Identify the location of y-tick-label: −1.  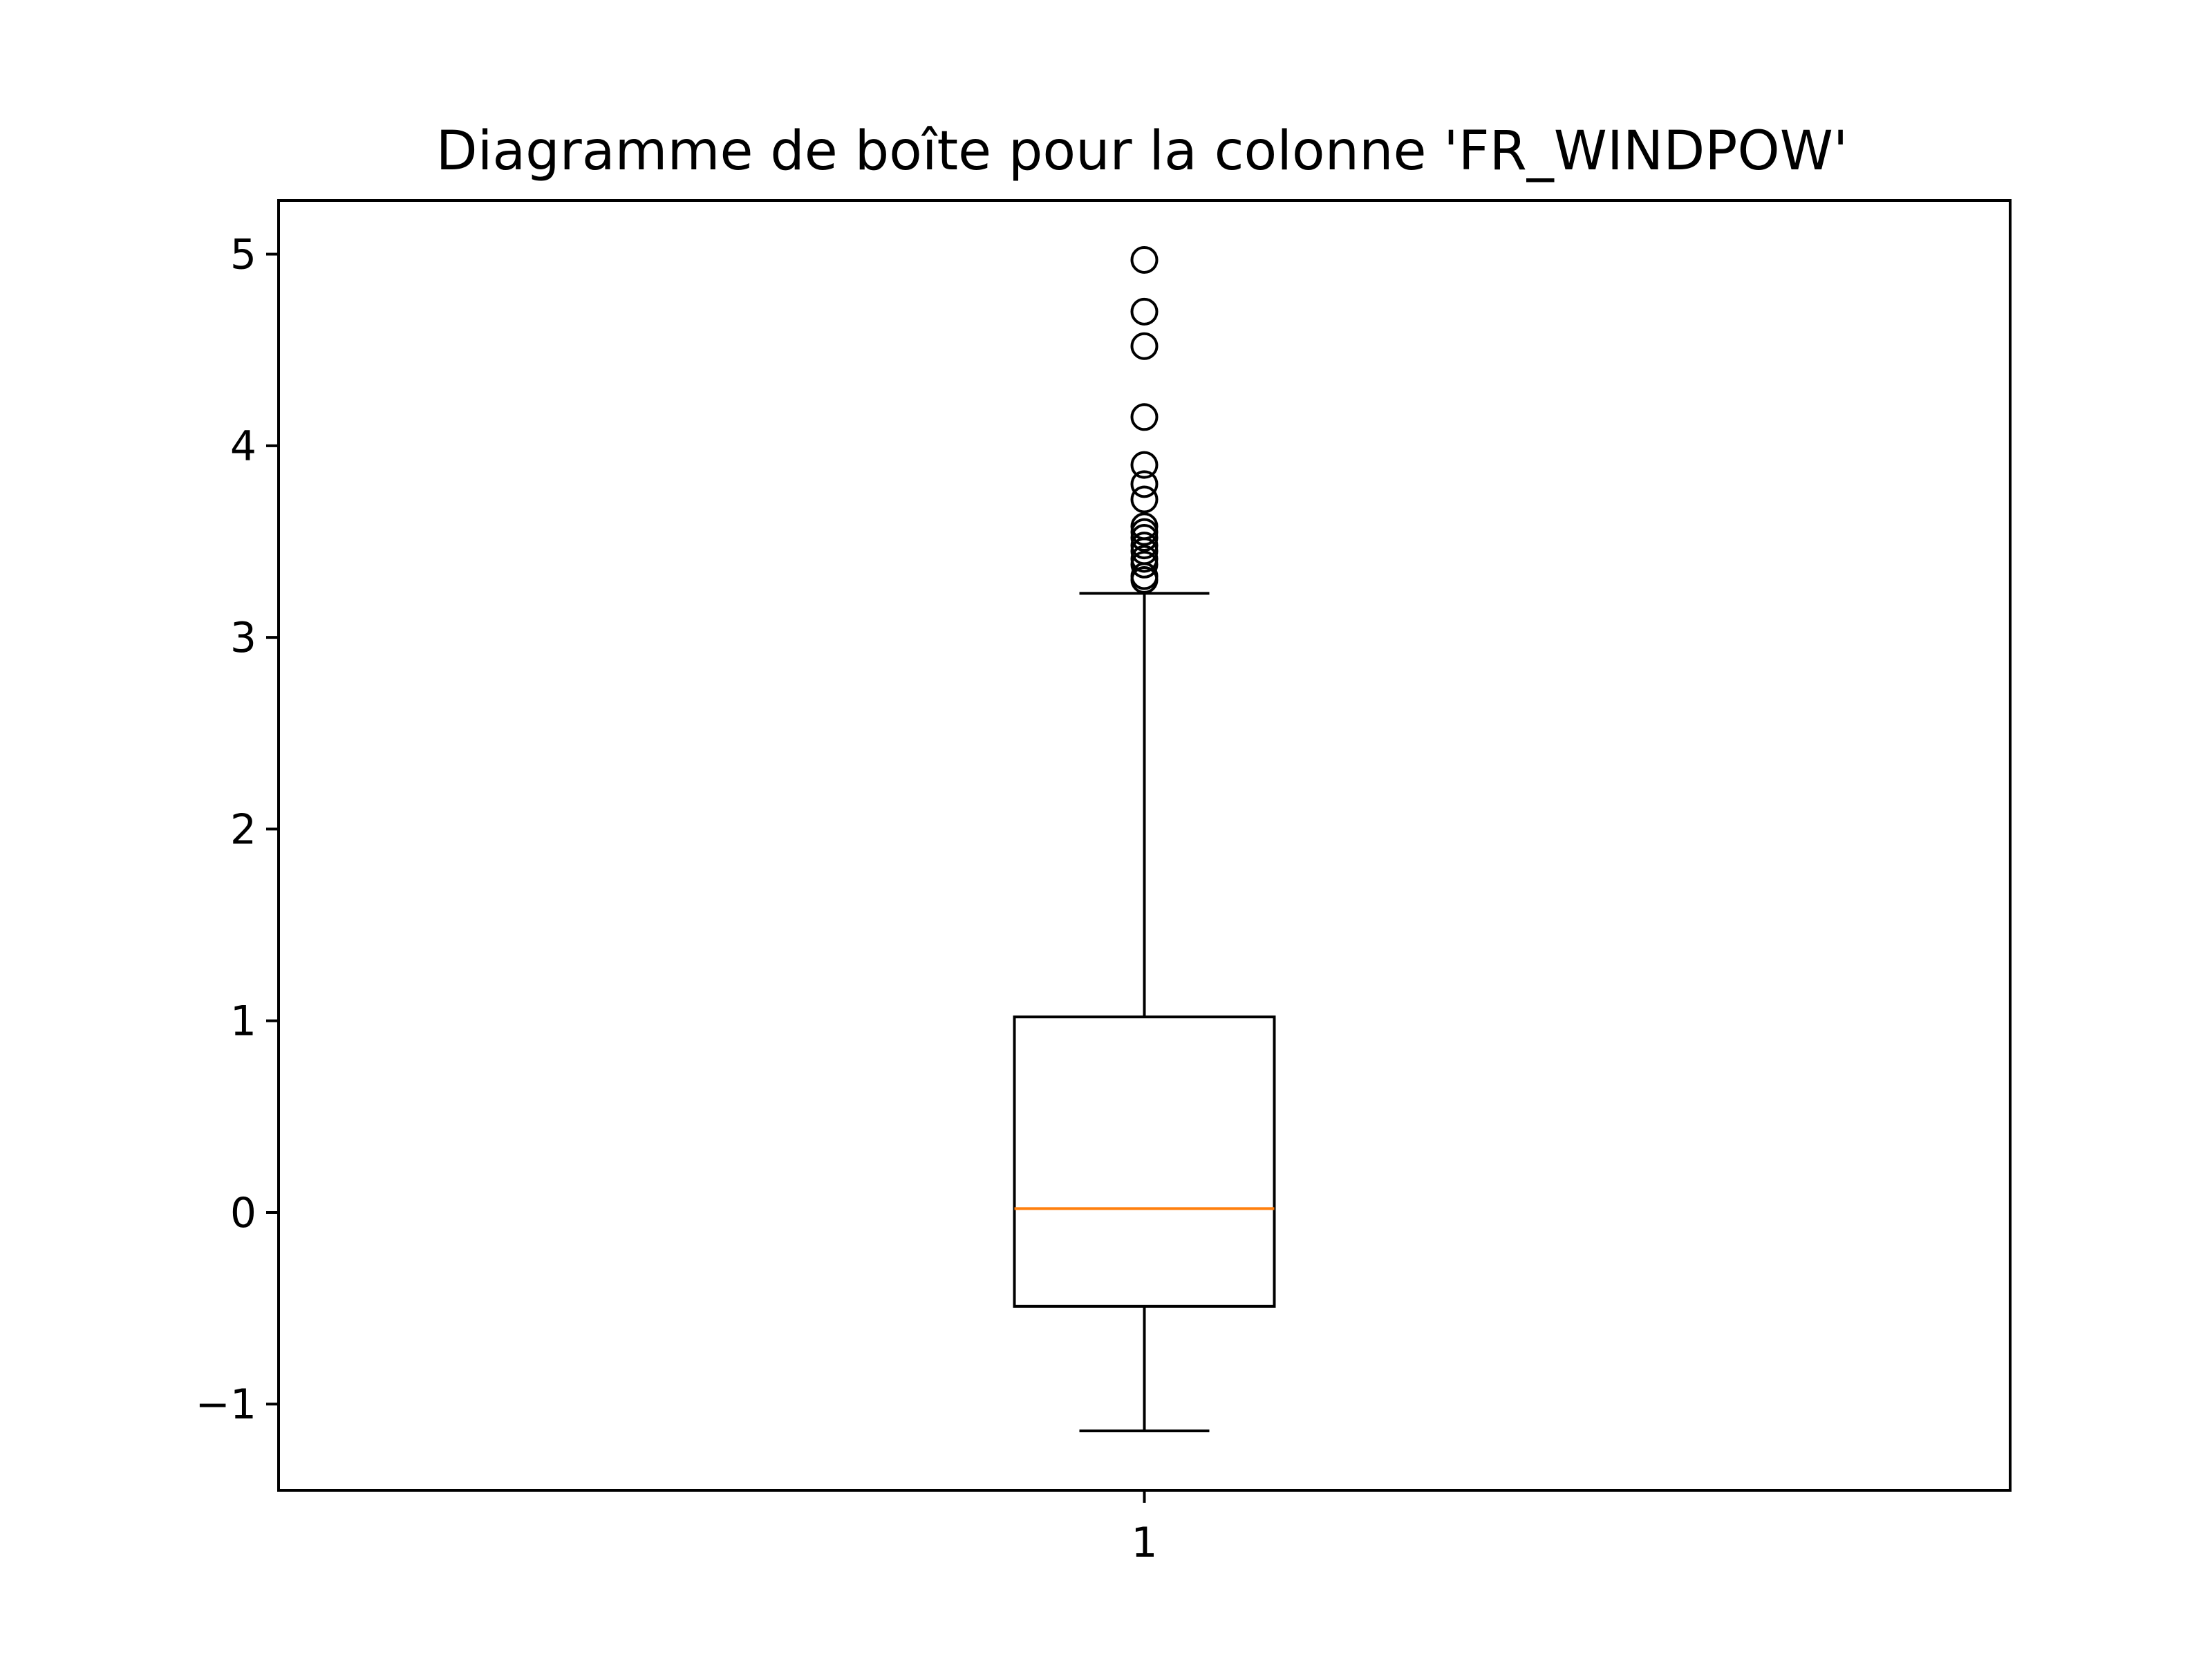
(226, 1405).